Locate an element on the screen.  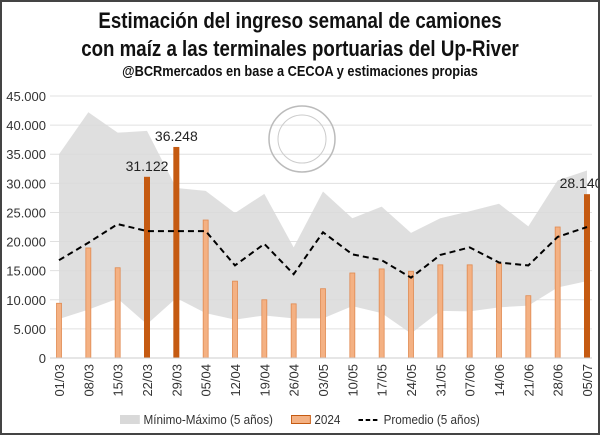
x-tick-label: 10/05 is located at coordinates (352, 380).